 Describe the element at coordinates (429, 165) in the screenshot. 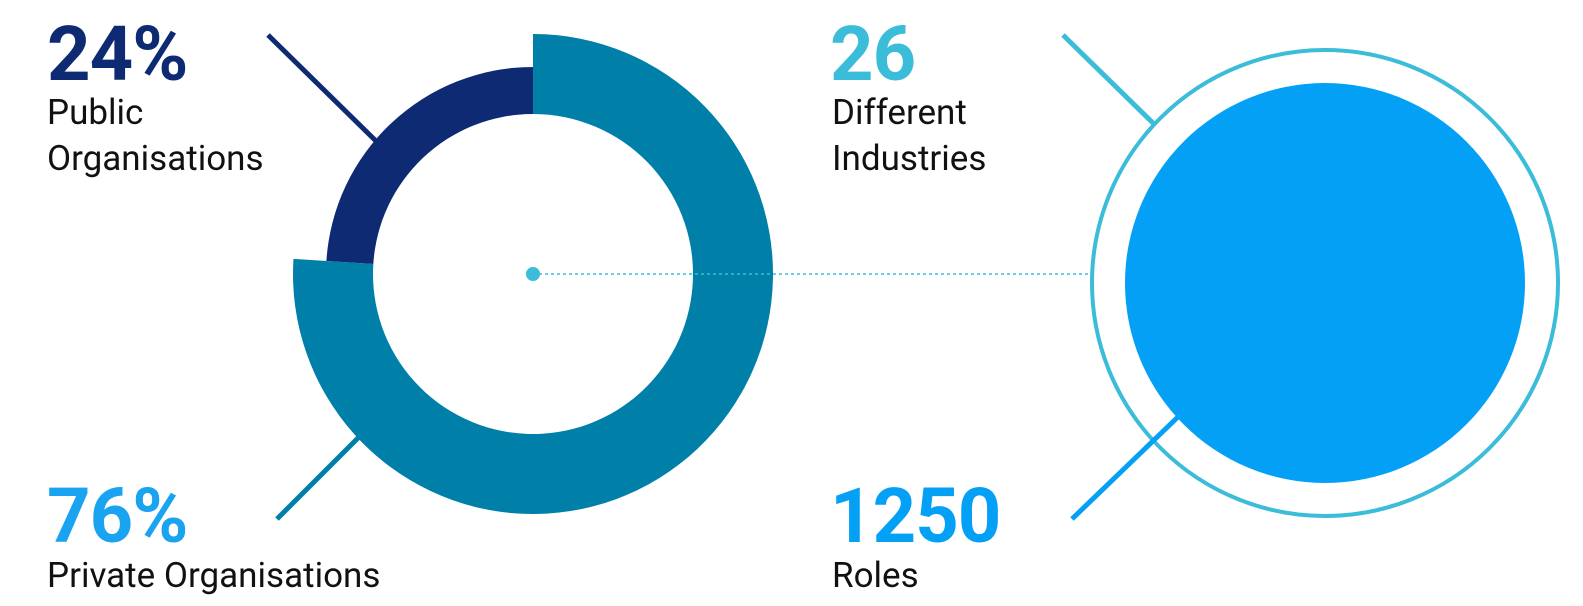

I see `donut-segment` at that location.